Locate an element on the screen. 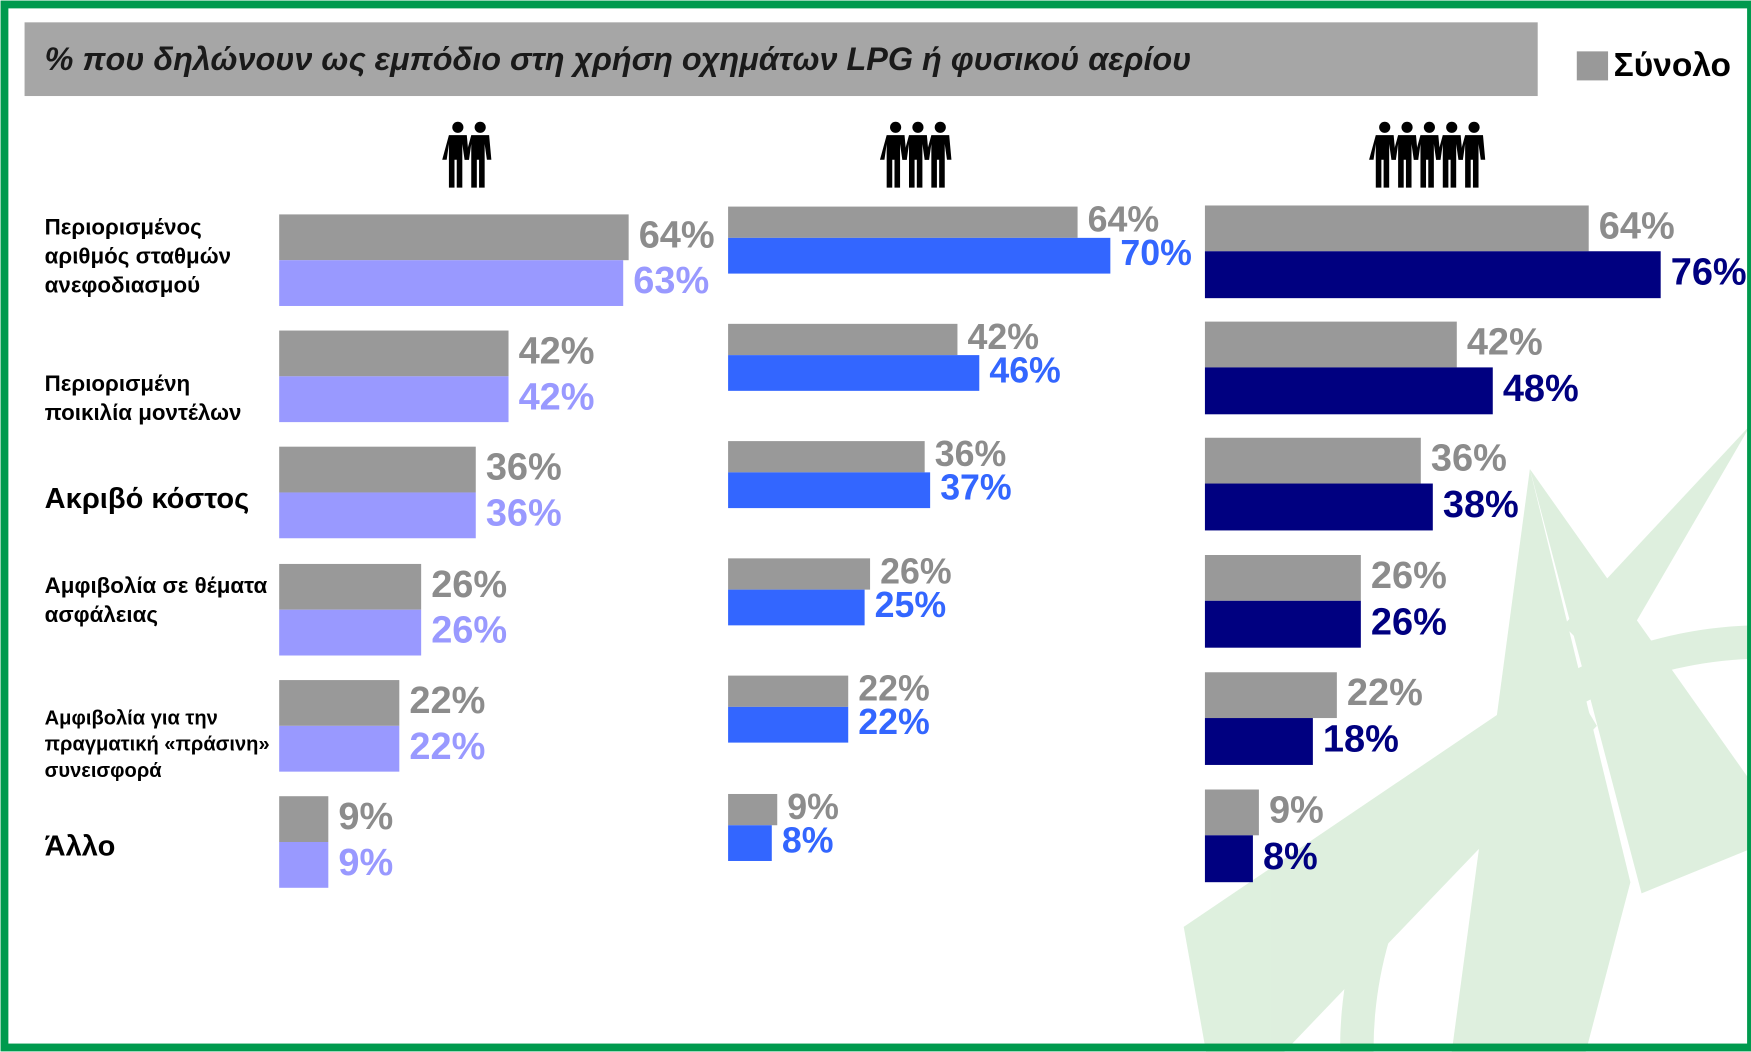 The width and height of the screenshot is (1751, 1052). value-label-group: 18% is located at coordinates (1361, 740).